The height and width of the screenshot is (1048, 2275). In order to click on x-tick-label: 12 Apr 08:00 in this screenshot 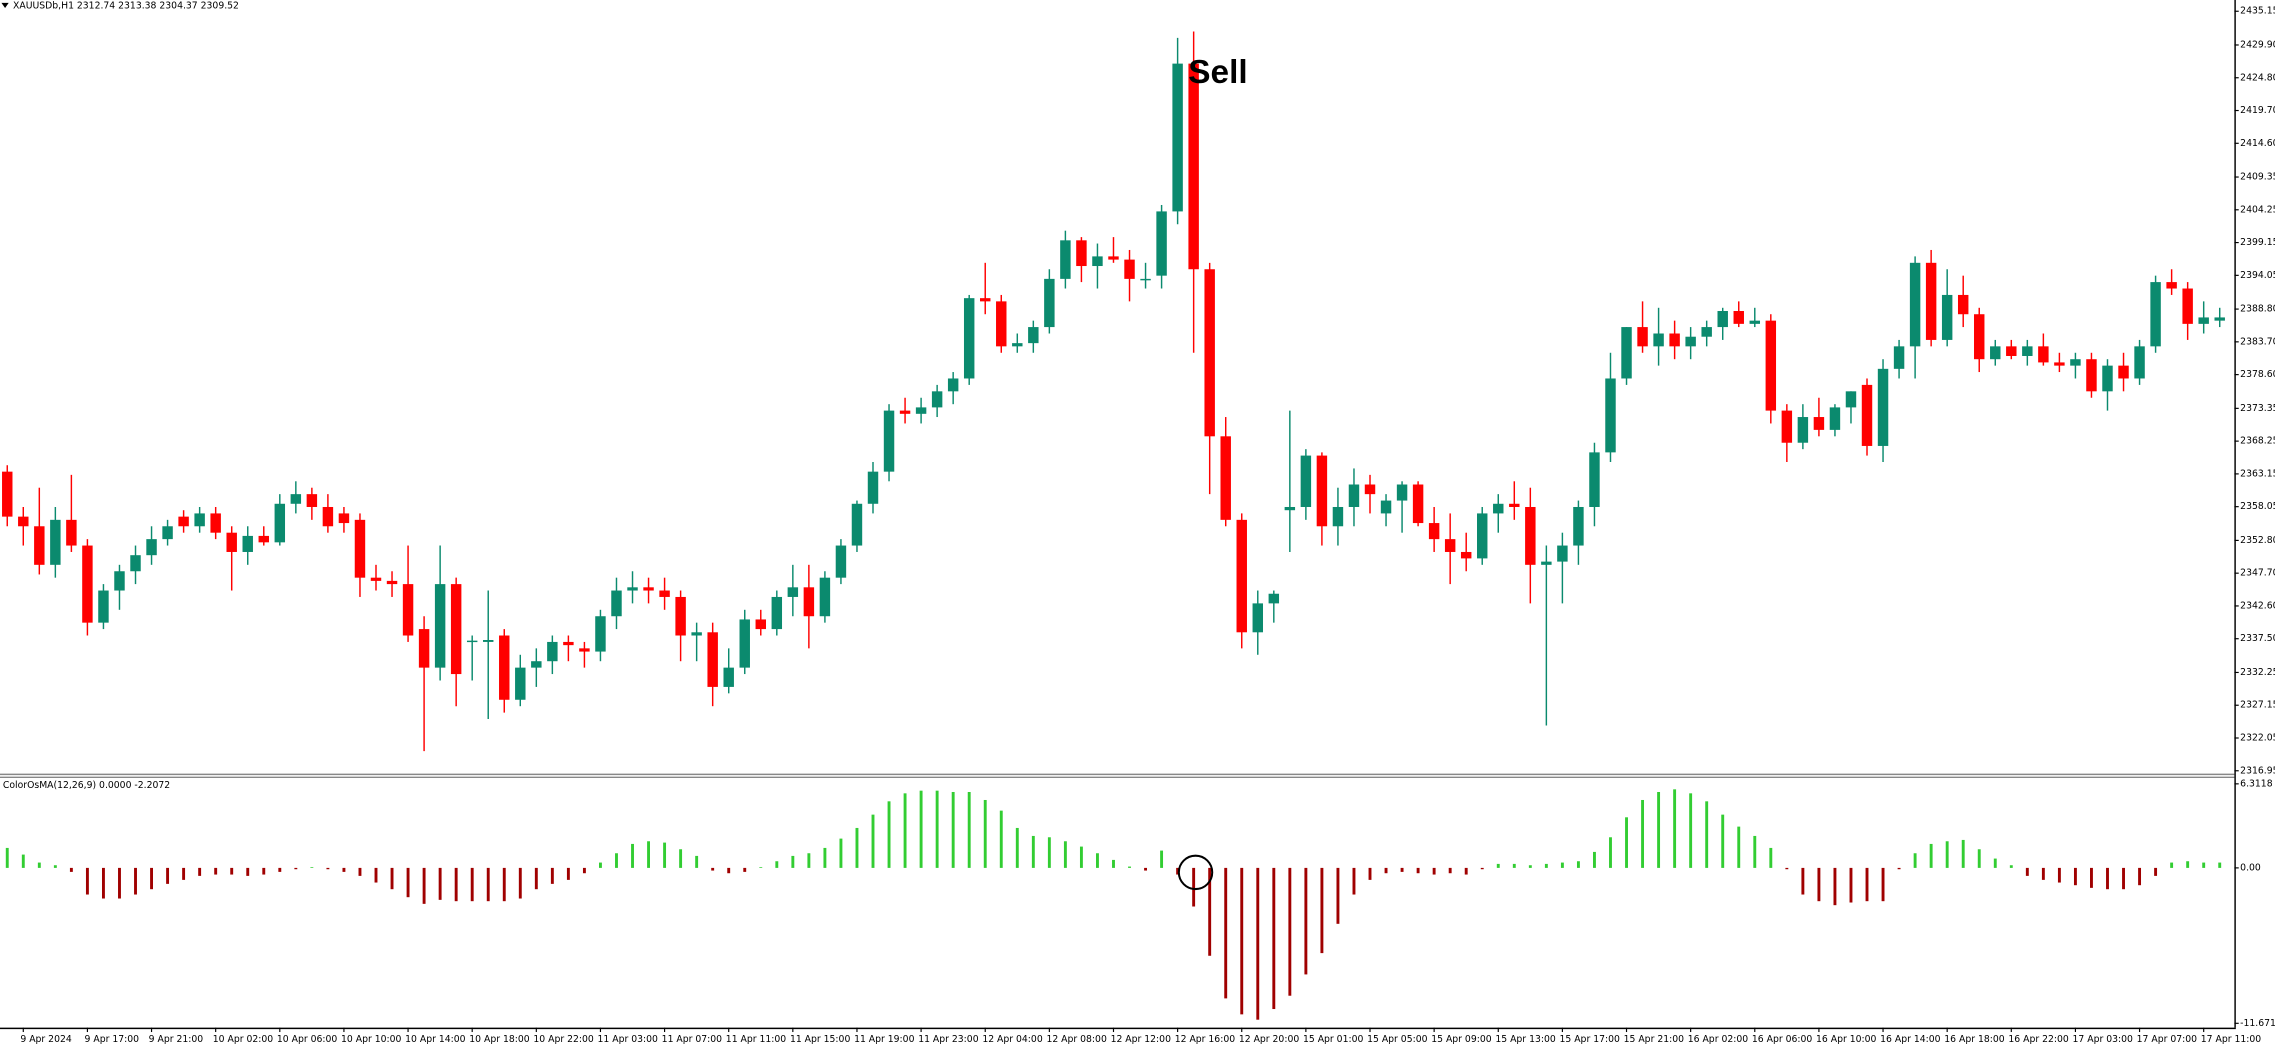, I will do `click(1076, 1039)`.